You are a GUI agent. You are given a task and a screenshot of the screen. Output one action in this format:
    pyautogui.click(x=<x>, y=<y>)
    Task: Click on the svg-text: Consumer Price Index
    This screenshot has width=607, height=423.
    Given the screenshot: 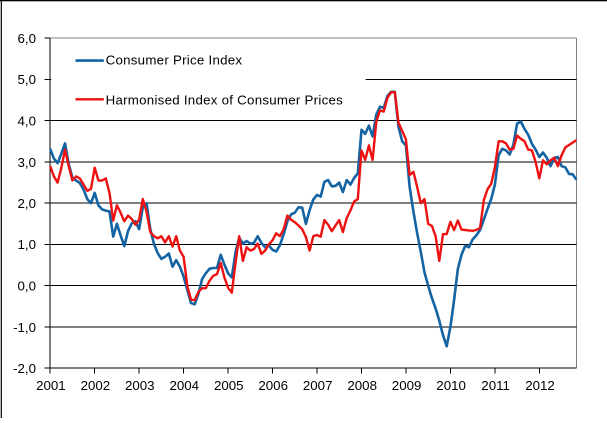 What is the action you would take?
    pyautogui.click(x=174, y=60)
    